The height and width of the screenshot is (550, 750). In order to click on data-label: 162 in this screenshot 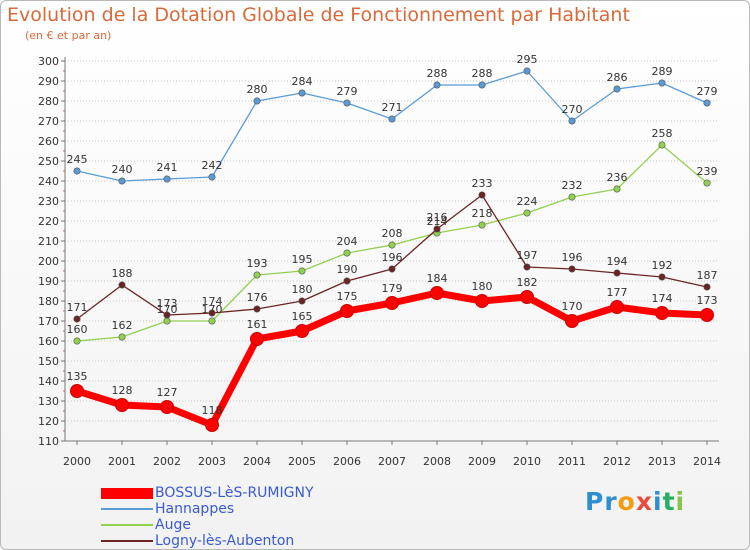, I will do `click(122, 325)`.